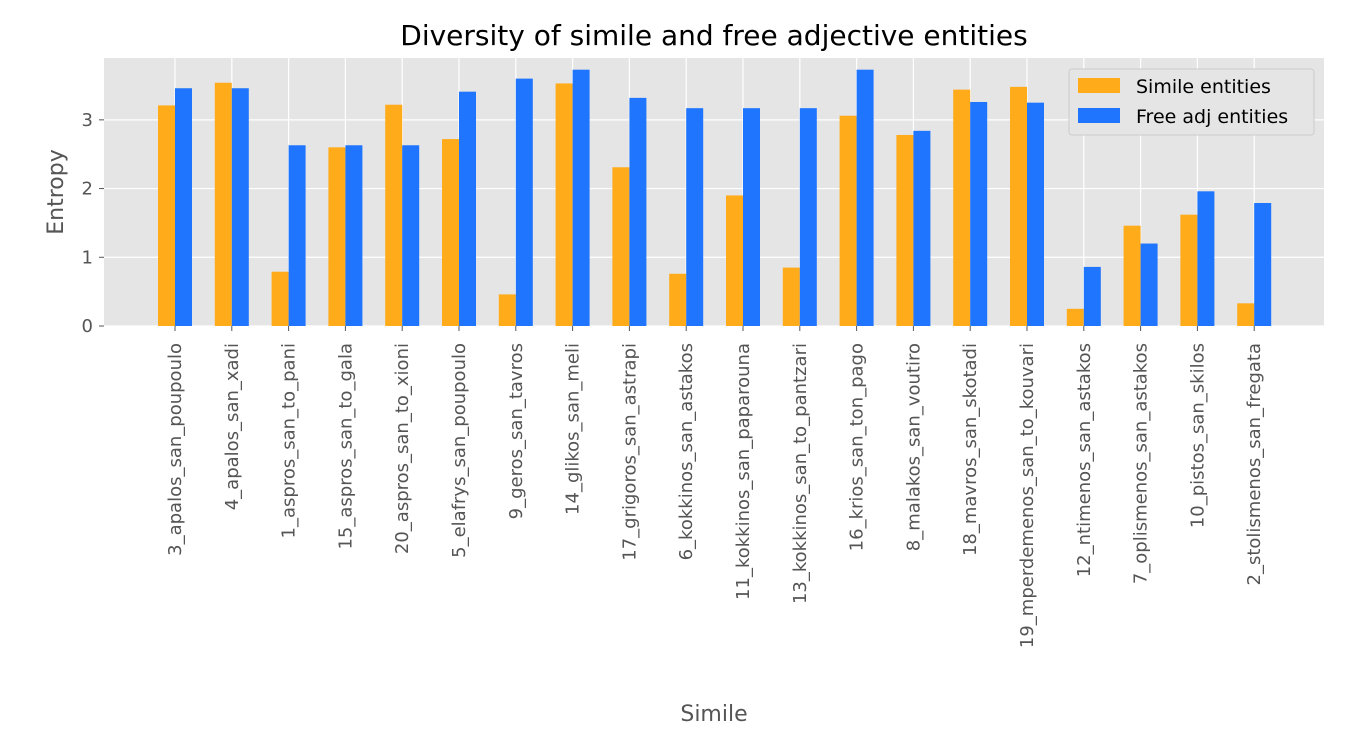  I want to click on y-tick-label: 2, so click(87, 189).